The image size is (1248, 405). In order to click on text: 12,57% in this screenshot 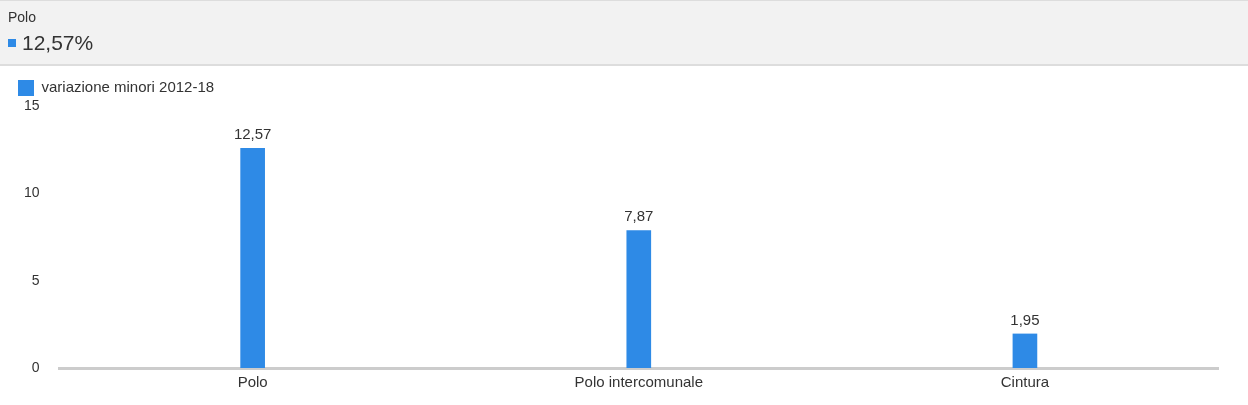, I will do `click(58, 43)`.